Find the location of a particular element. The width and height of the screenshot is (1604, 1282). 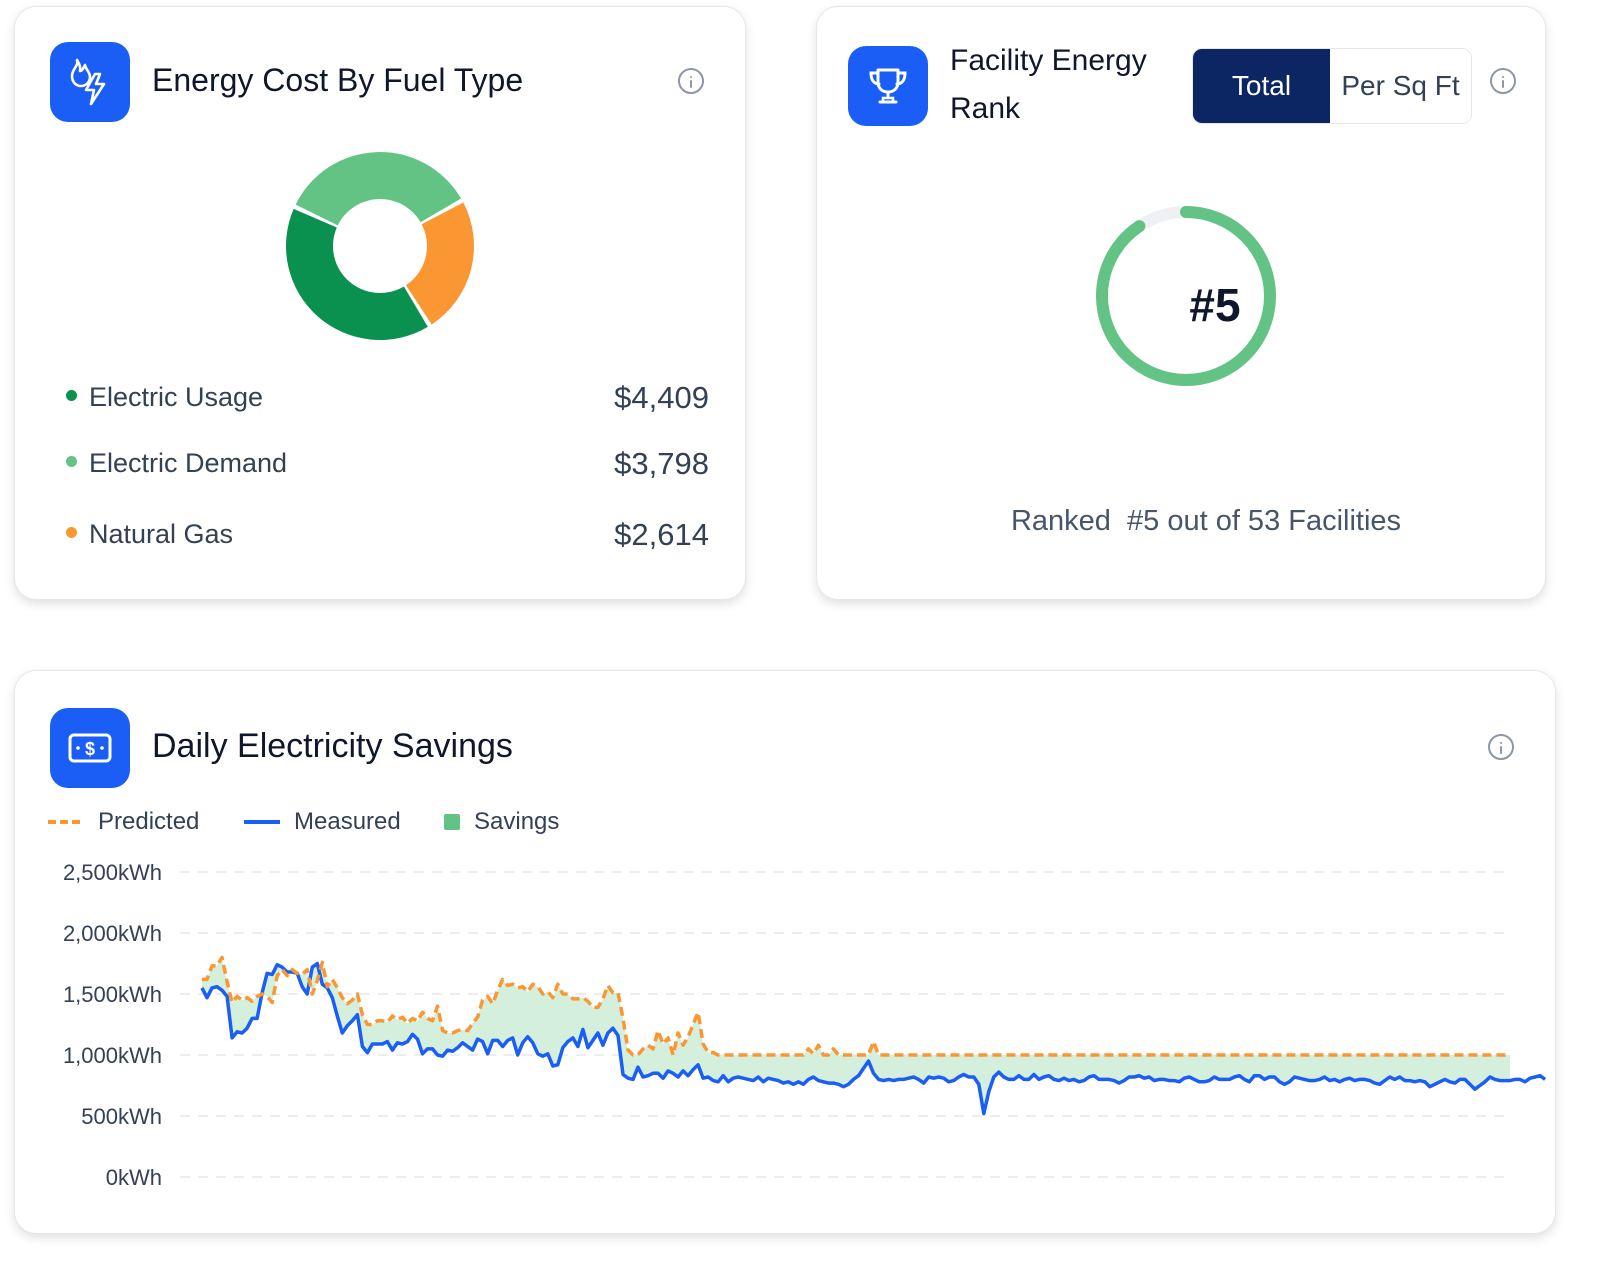

fuel-donut-chart is located at coordinates (380, 245).